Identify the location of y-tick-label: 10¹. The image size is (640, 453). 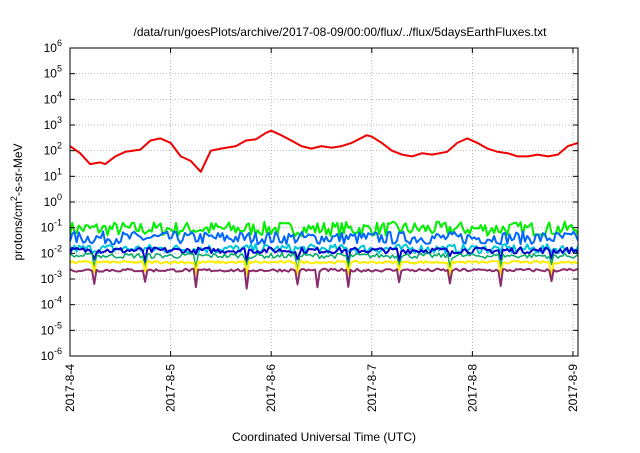
(53, 174).